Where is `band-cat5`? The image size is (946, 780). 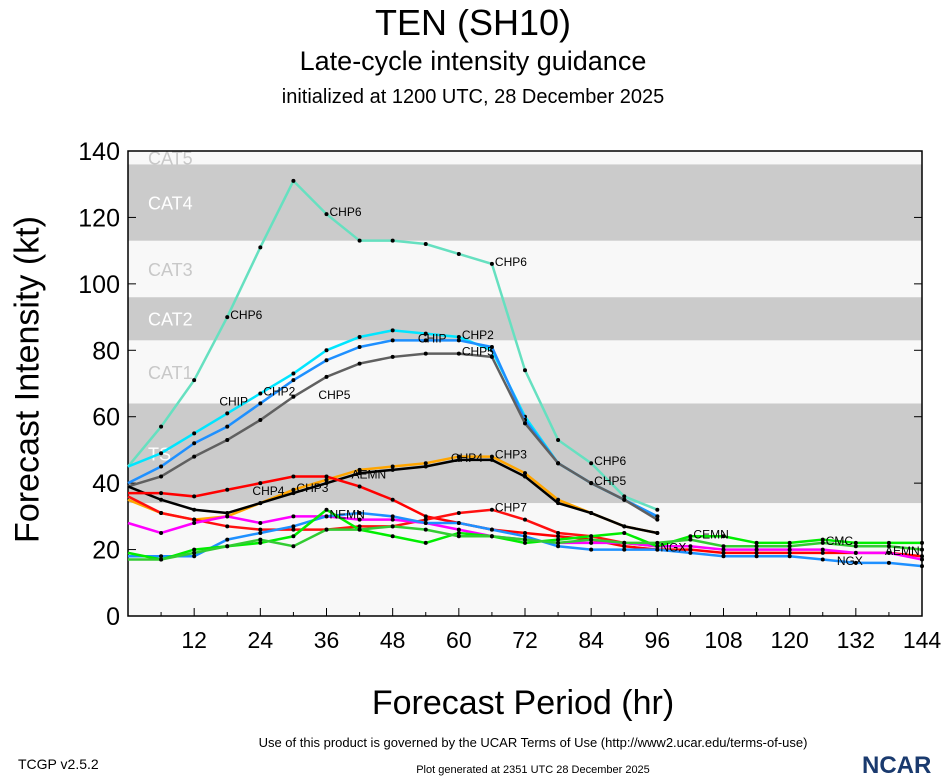
band-cat5 is located at coordinates (525, 158).